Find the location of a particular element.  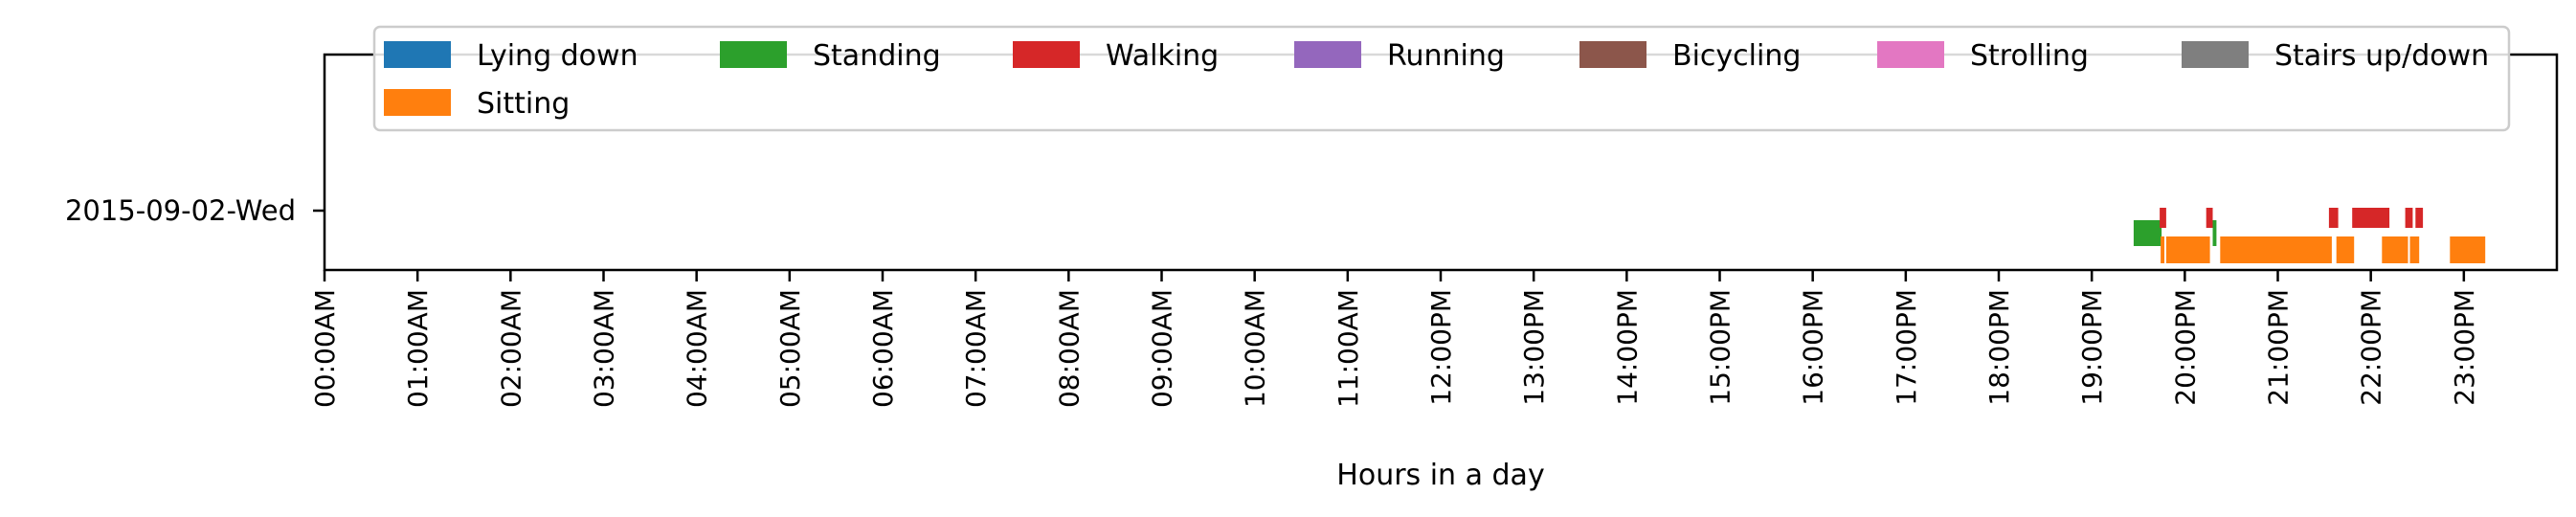

legend-label-running: Running is located at coordinates (1446, 56).